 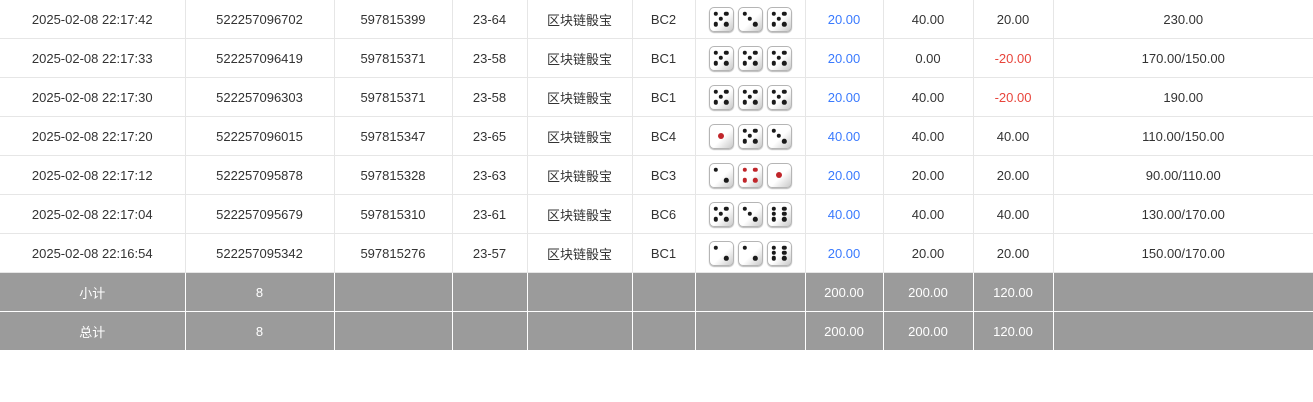 I want to click on summary-blank-table, so click(x=664, y=331).